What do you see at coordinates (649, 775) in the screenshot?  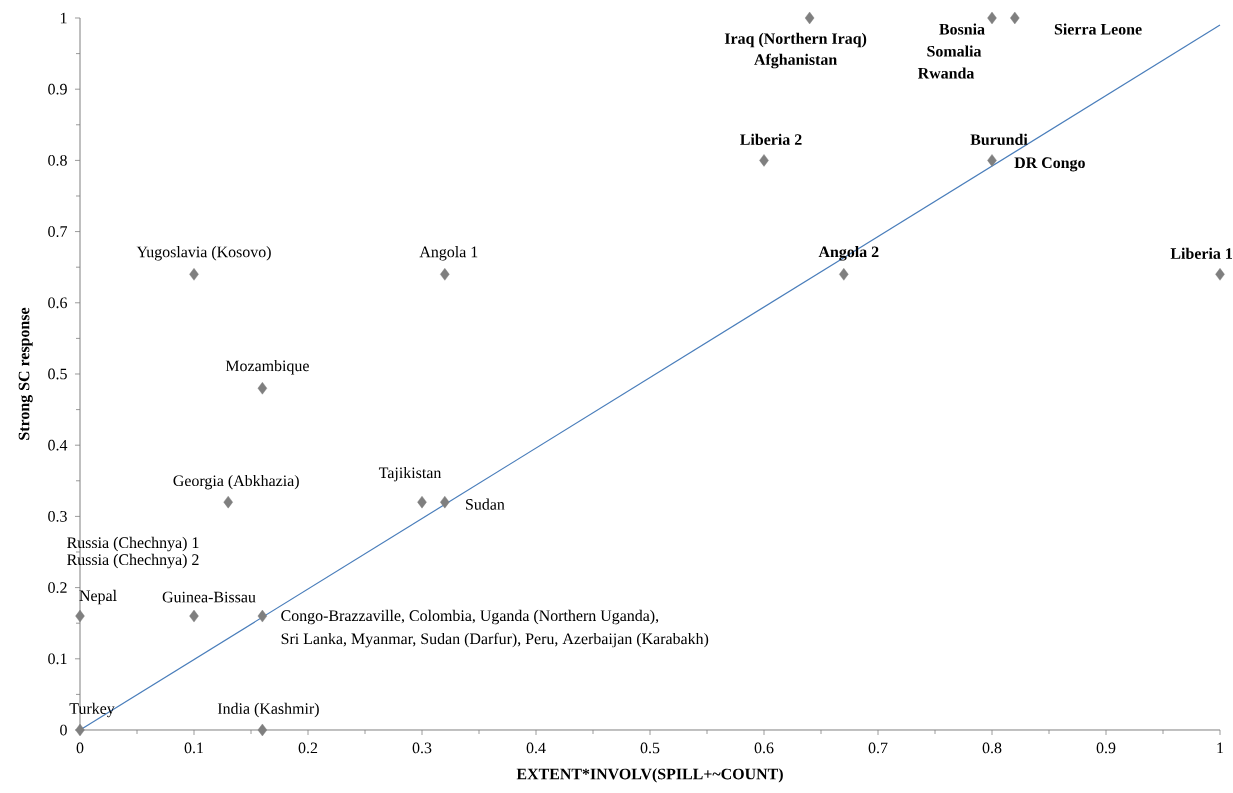 I see `x-axis-title: EXTENT*INVOLV(SPILL+~COUNT)` at bounding box center [649, 775].